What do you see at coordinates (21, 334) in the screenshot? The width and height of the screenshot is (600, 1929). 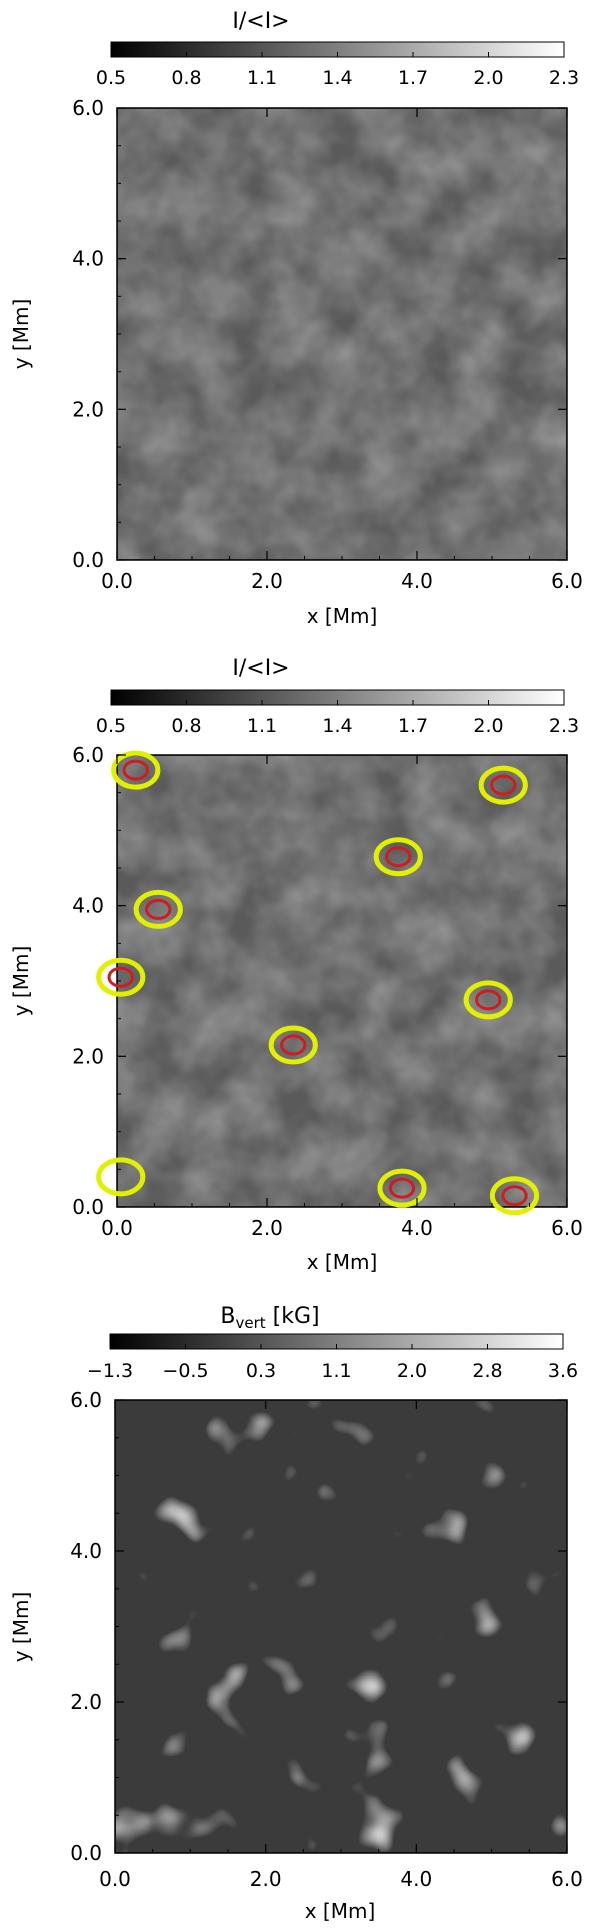 I see `ylabel-1: y [Mm]` at bounding box center [21, 334].